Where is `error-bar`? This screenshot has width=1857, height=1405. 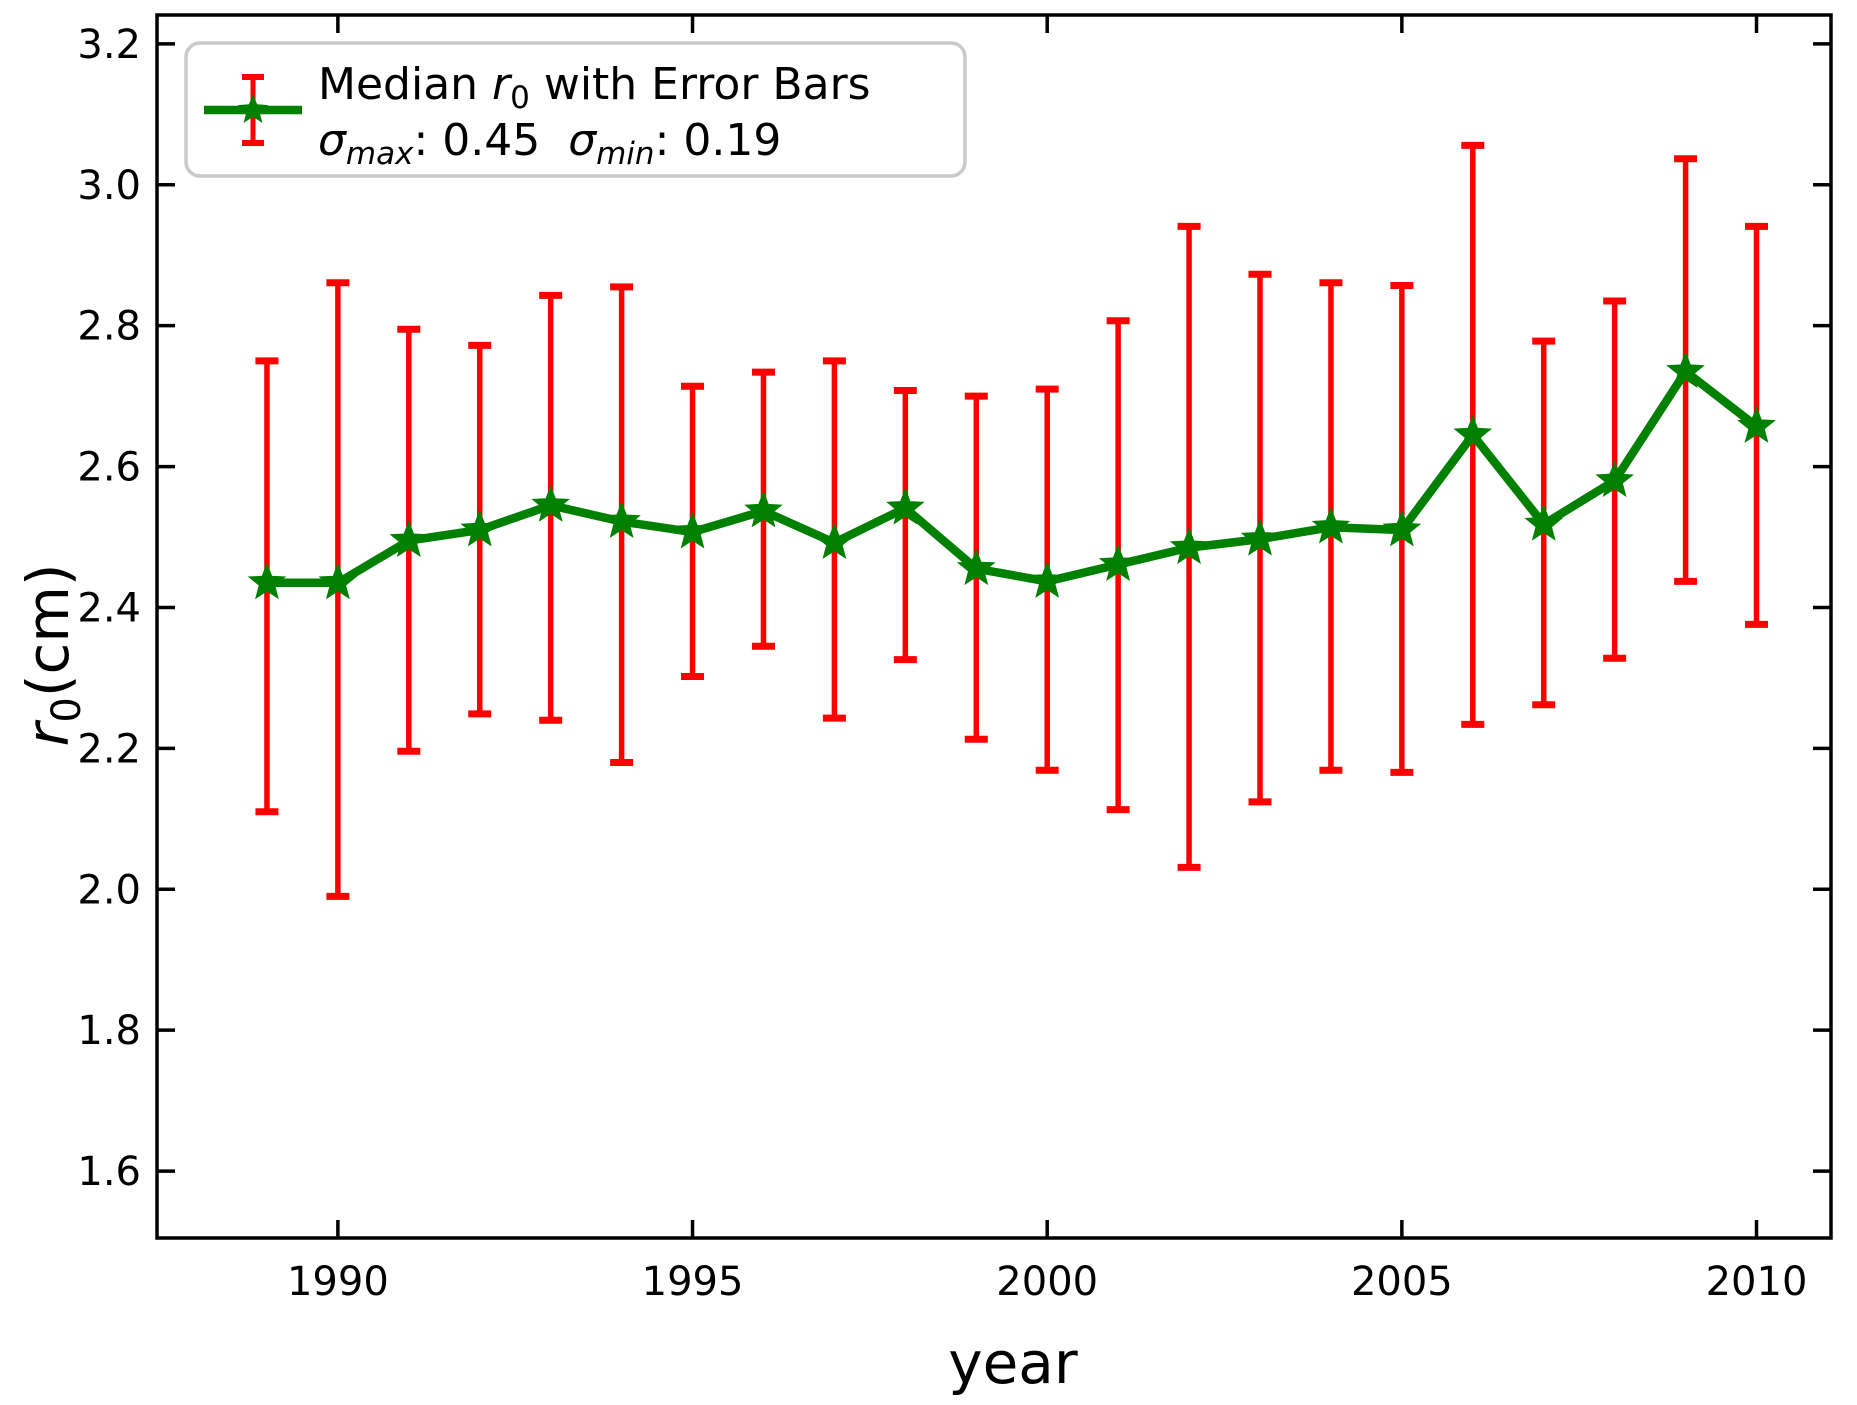 error-bar is located at coordinates (905, 525).